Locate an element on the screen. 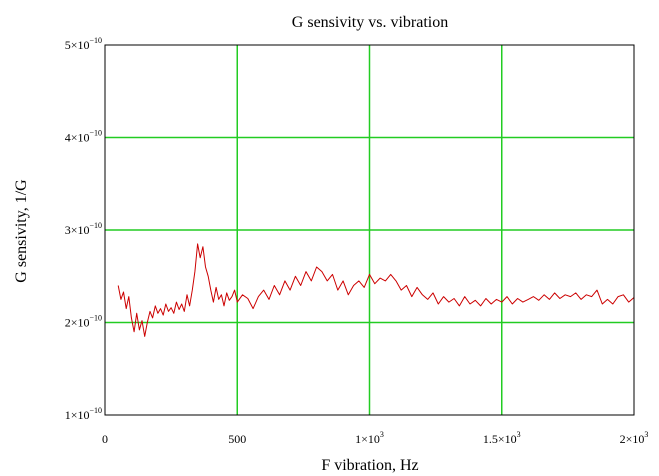 This screenshot has width=659, height=476. chart-title: G sensivity vs. vibration is located at coordinates (370, 22).